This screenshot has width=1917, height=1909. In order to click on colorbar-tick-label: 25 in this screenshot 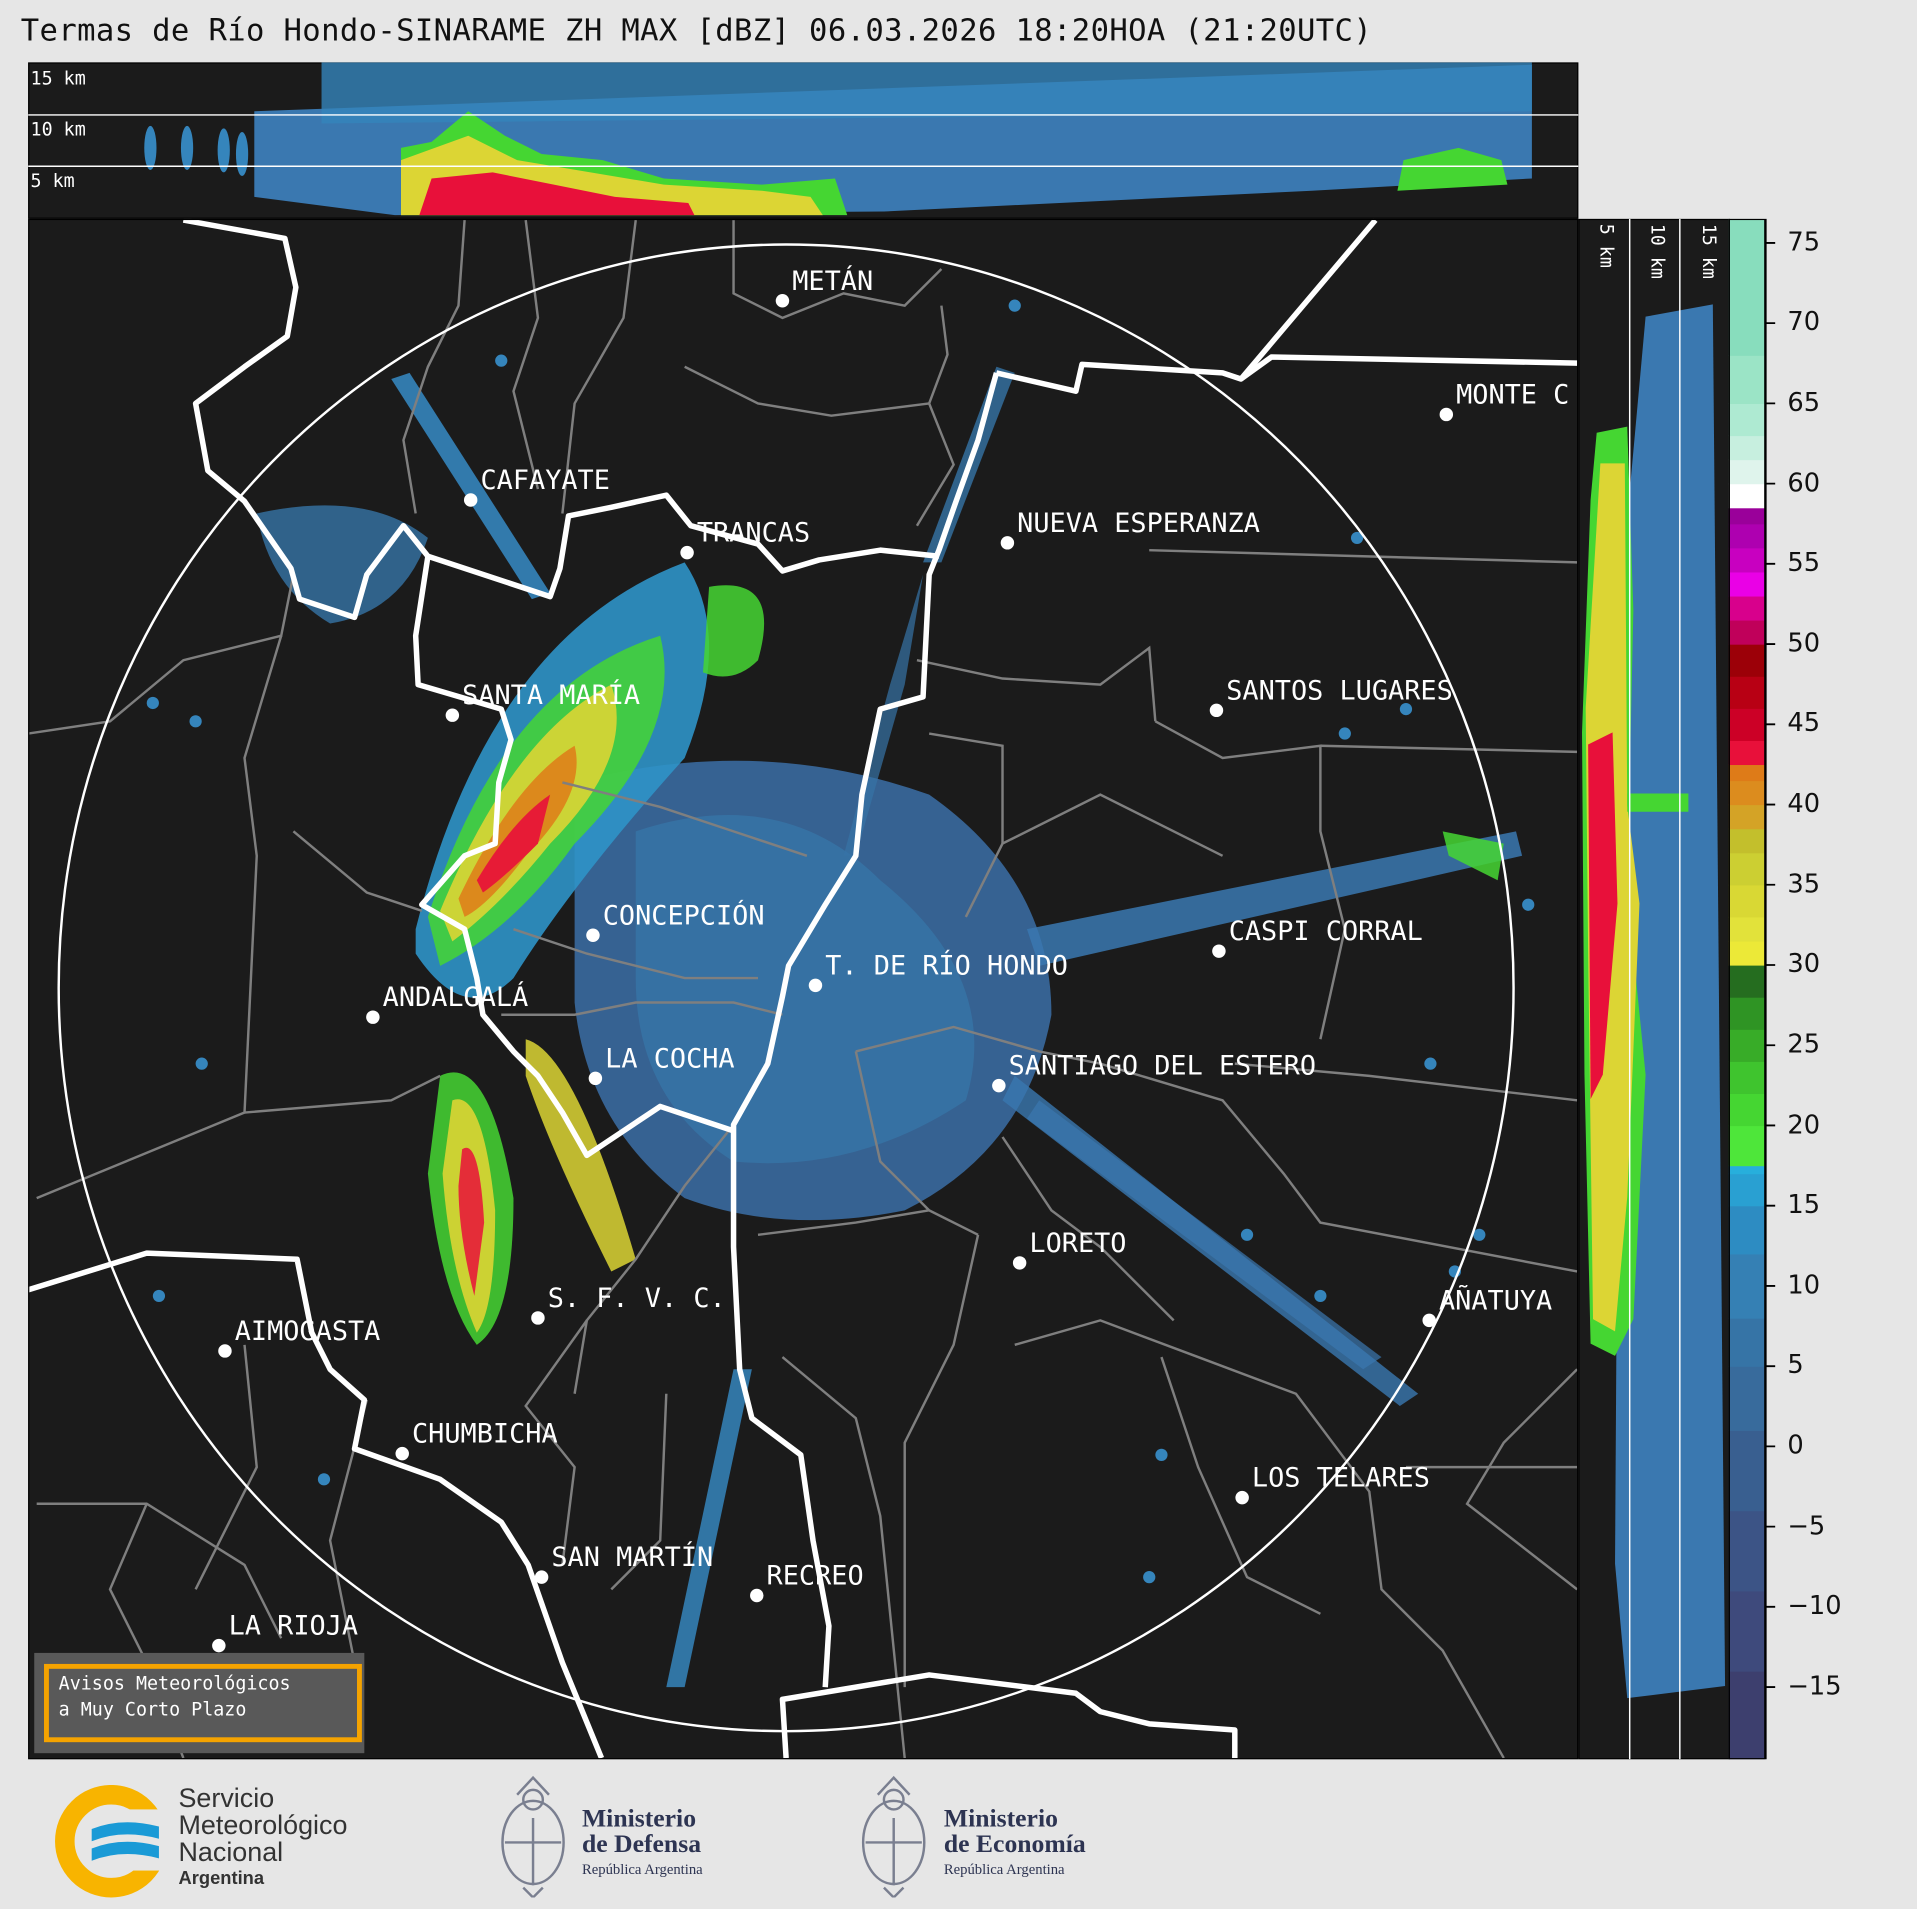, I will do `click(1804, 1044)`.